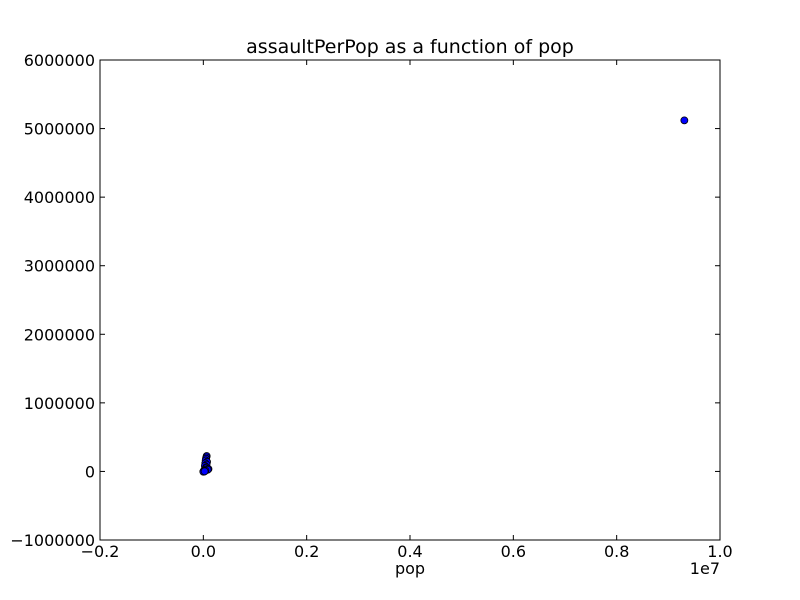 The width and height of the screenshot is (800, 600). What do you see at coordinates (203, 551) in the screenshot?
I see `x-tick-label: 0.0` at bounding box center [203, 551].